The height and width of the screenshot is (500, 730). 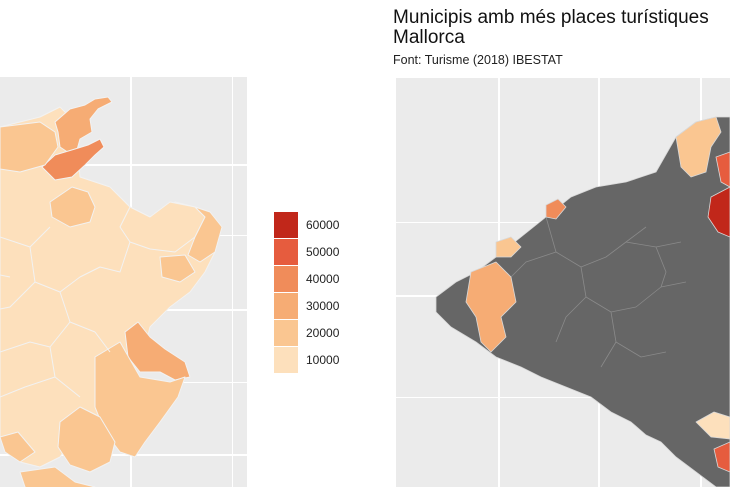 I want to click on municipality-southwest, so click(x=18, y=447).